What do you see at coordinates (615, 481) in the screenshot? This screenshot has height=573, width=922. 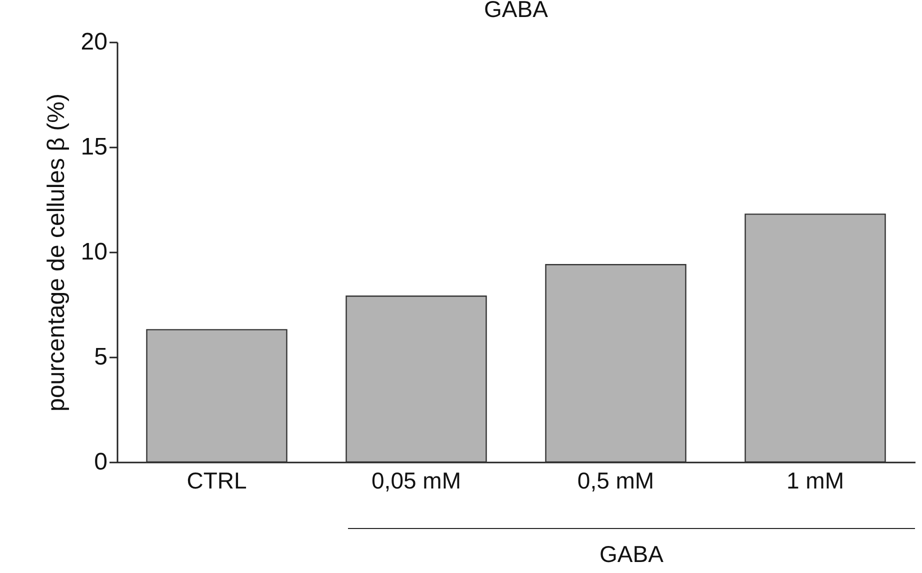 I see `x-tick-label: 0,5 mM` at bounding box center [615, 481].